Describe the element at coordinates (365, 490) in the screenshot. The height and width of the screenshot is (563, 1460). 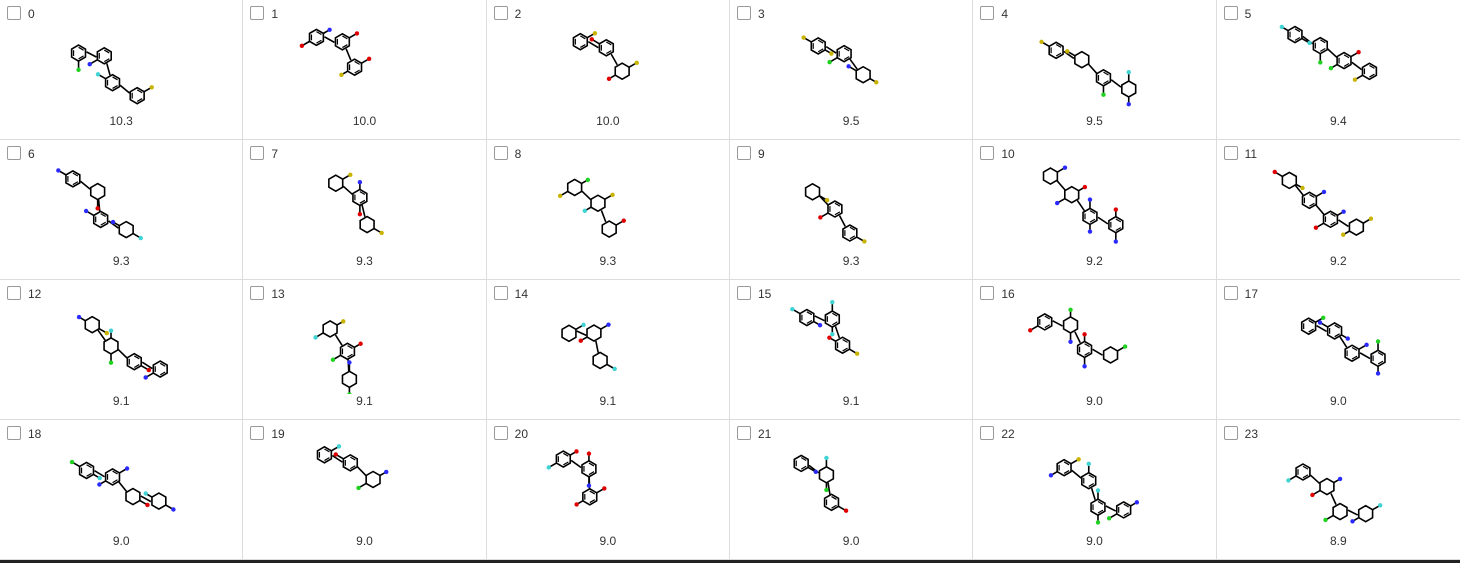
I see `molecule-cell: 19 9.0` at that location.